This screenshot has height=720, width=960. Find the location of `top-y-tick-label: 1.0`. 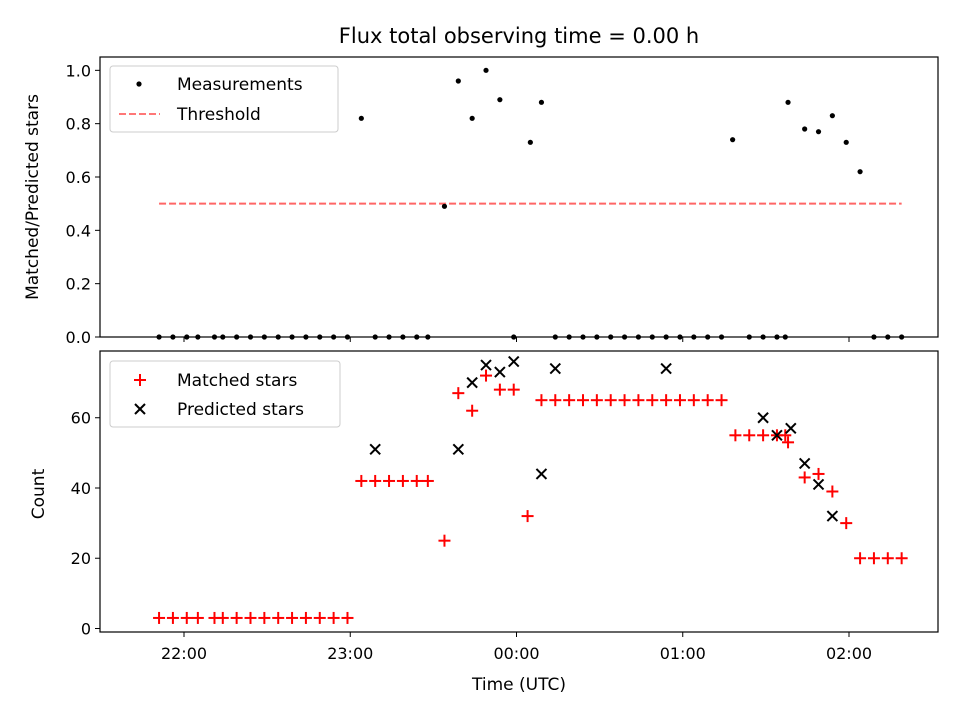

top-y-tick-label: 1.0 is located at coordinates (78, 70).